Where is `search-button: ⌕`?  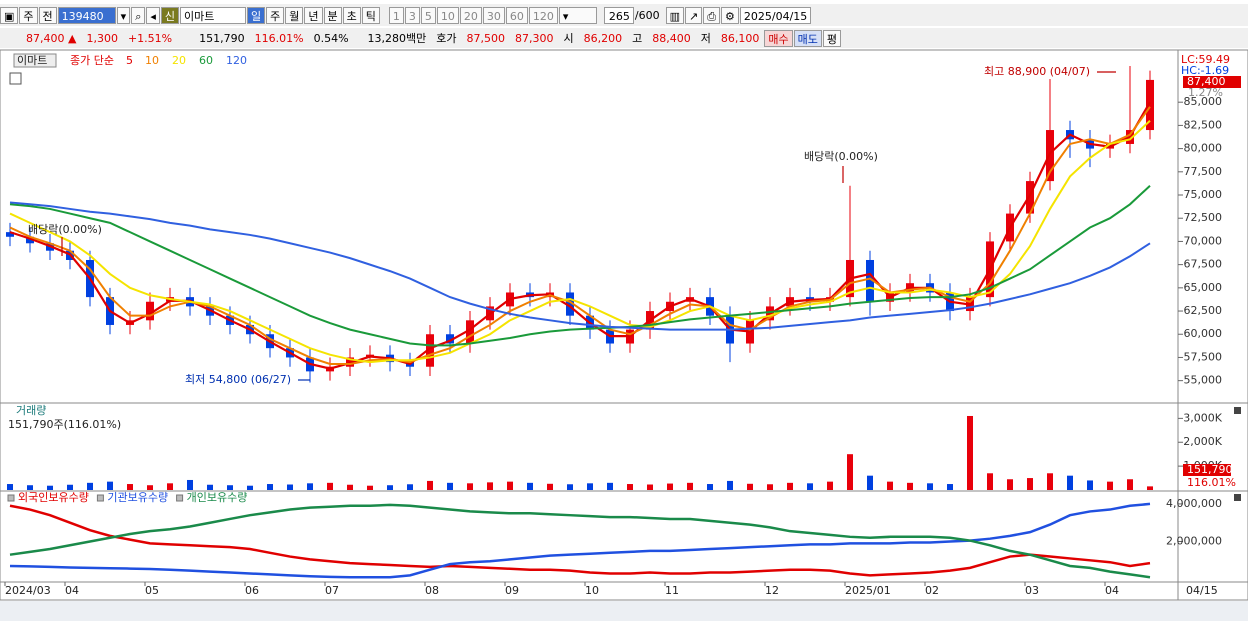
search-button: ⌕ is located at coordinates (138, 15).